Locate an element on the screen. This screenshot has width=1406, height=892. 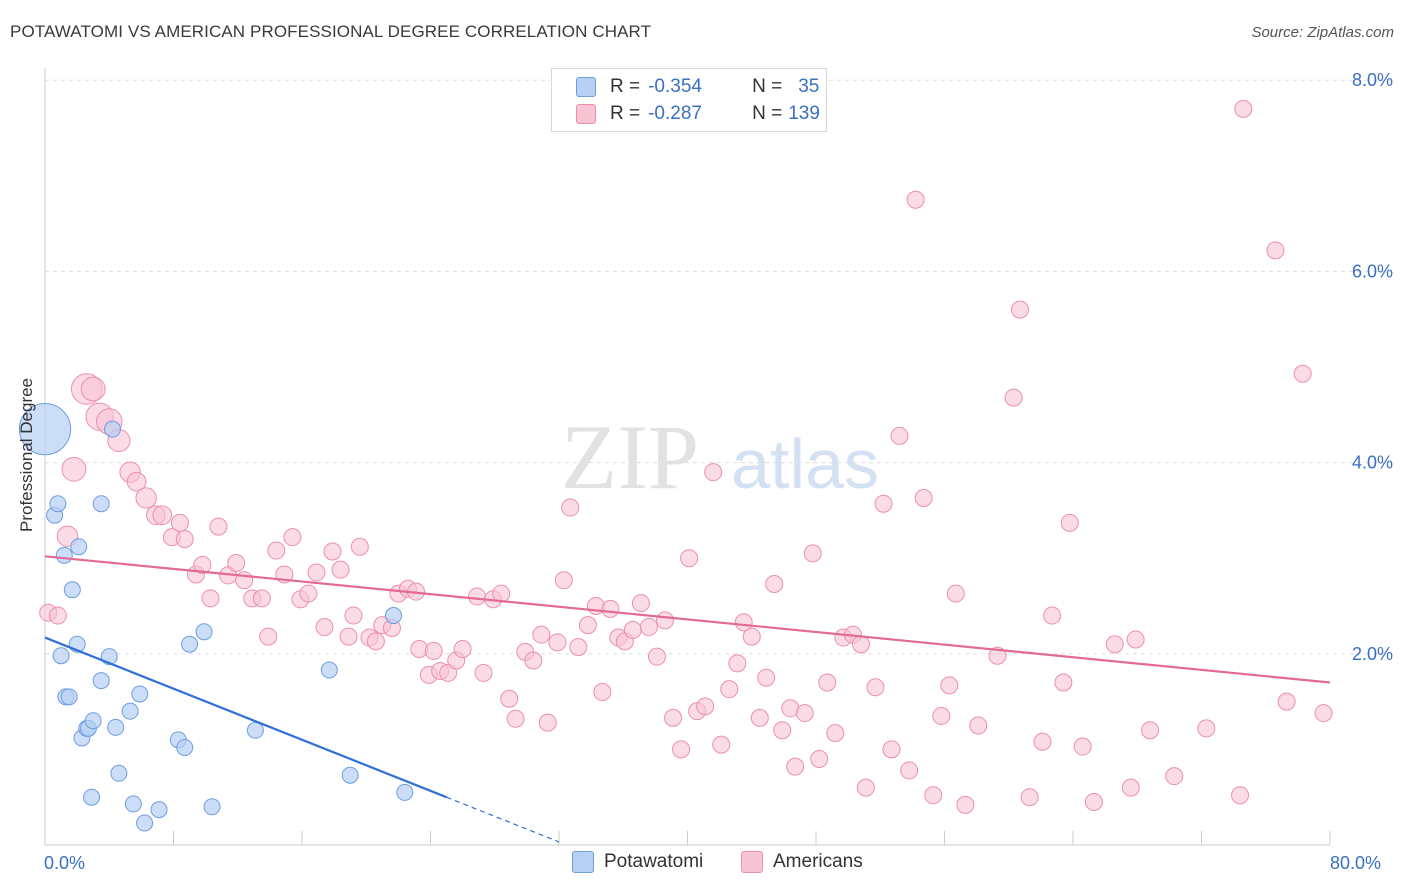
y-tick-label: 2.0% is located at coordinates (1372, 654).